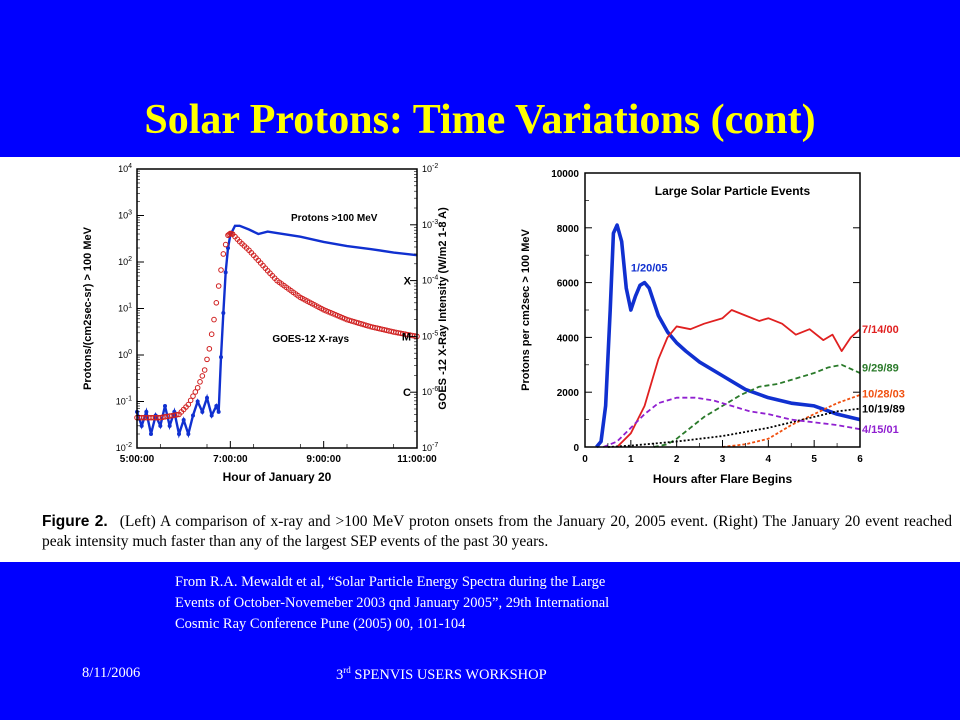  Describe the element at coordinates (276, 331) in the screenshot. I see `proton-series-line` at that location.